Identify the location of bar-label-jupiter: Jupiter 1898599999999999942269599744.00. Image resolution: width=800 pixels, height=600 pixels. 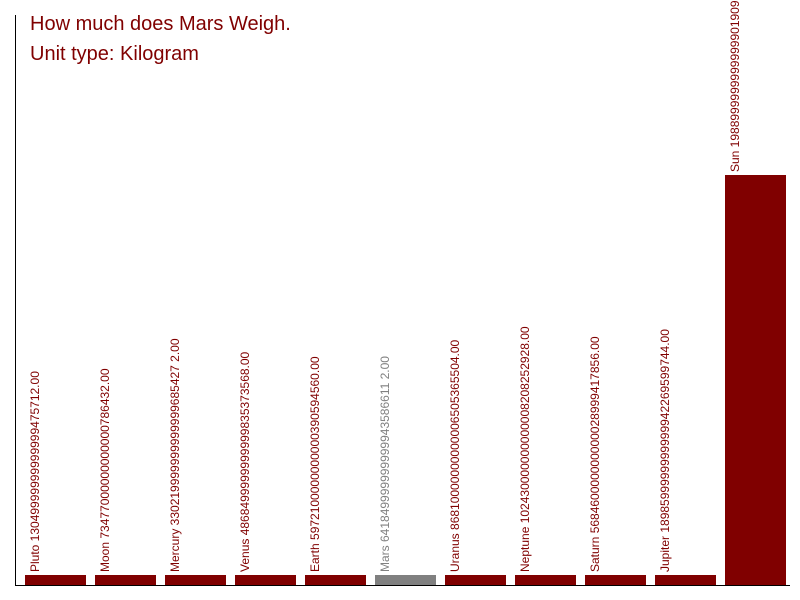
(665, 450).